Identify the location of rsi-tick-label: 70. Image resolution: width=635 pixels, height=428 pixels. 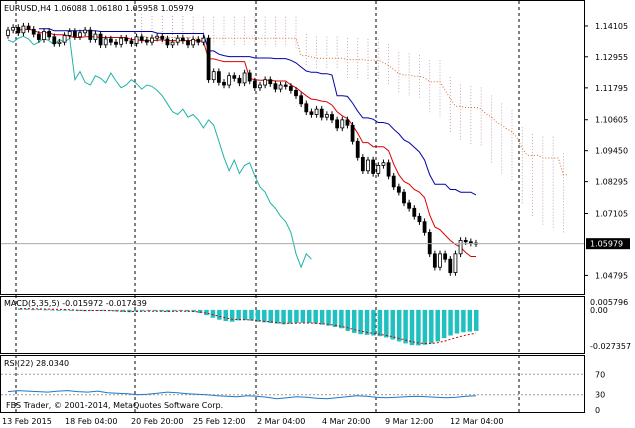
(600, 374).